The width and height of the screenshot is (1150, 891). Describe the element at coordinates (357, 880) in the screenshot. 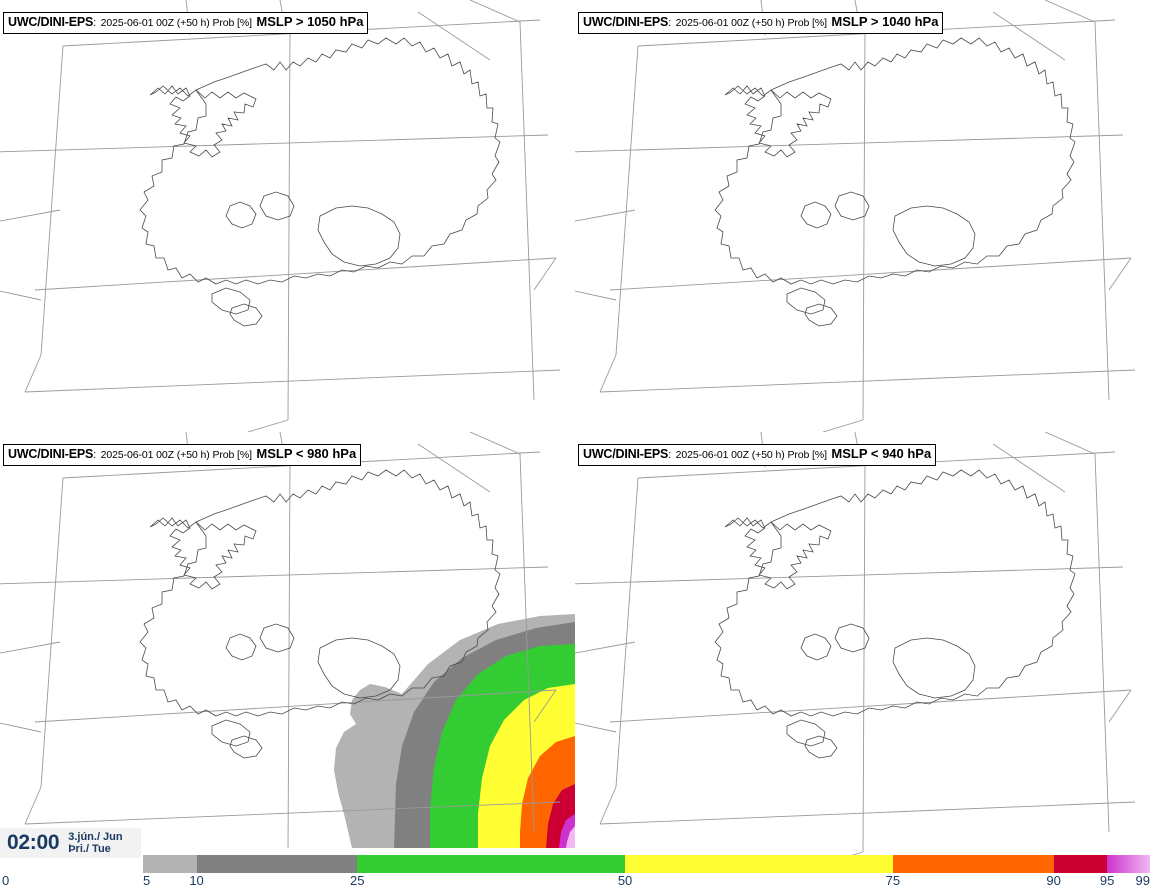

I see `colorbar-tick-25: 25` at that location.